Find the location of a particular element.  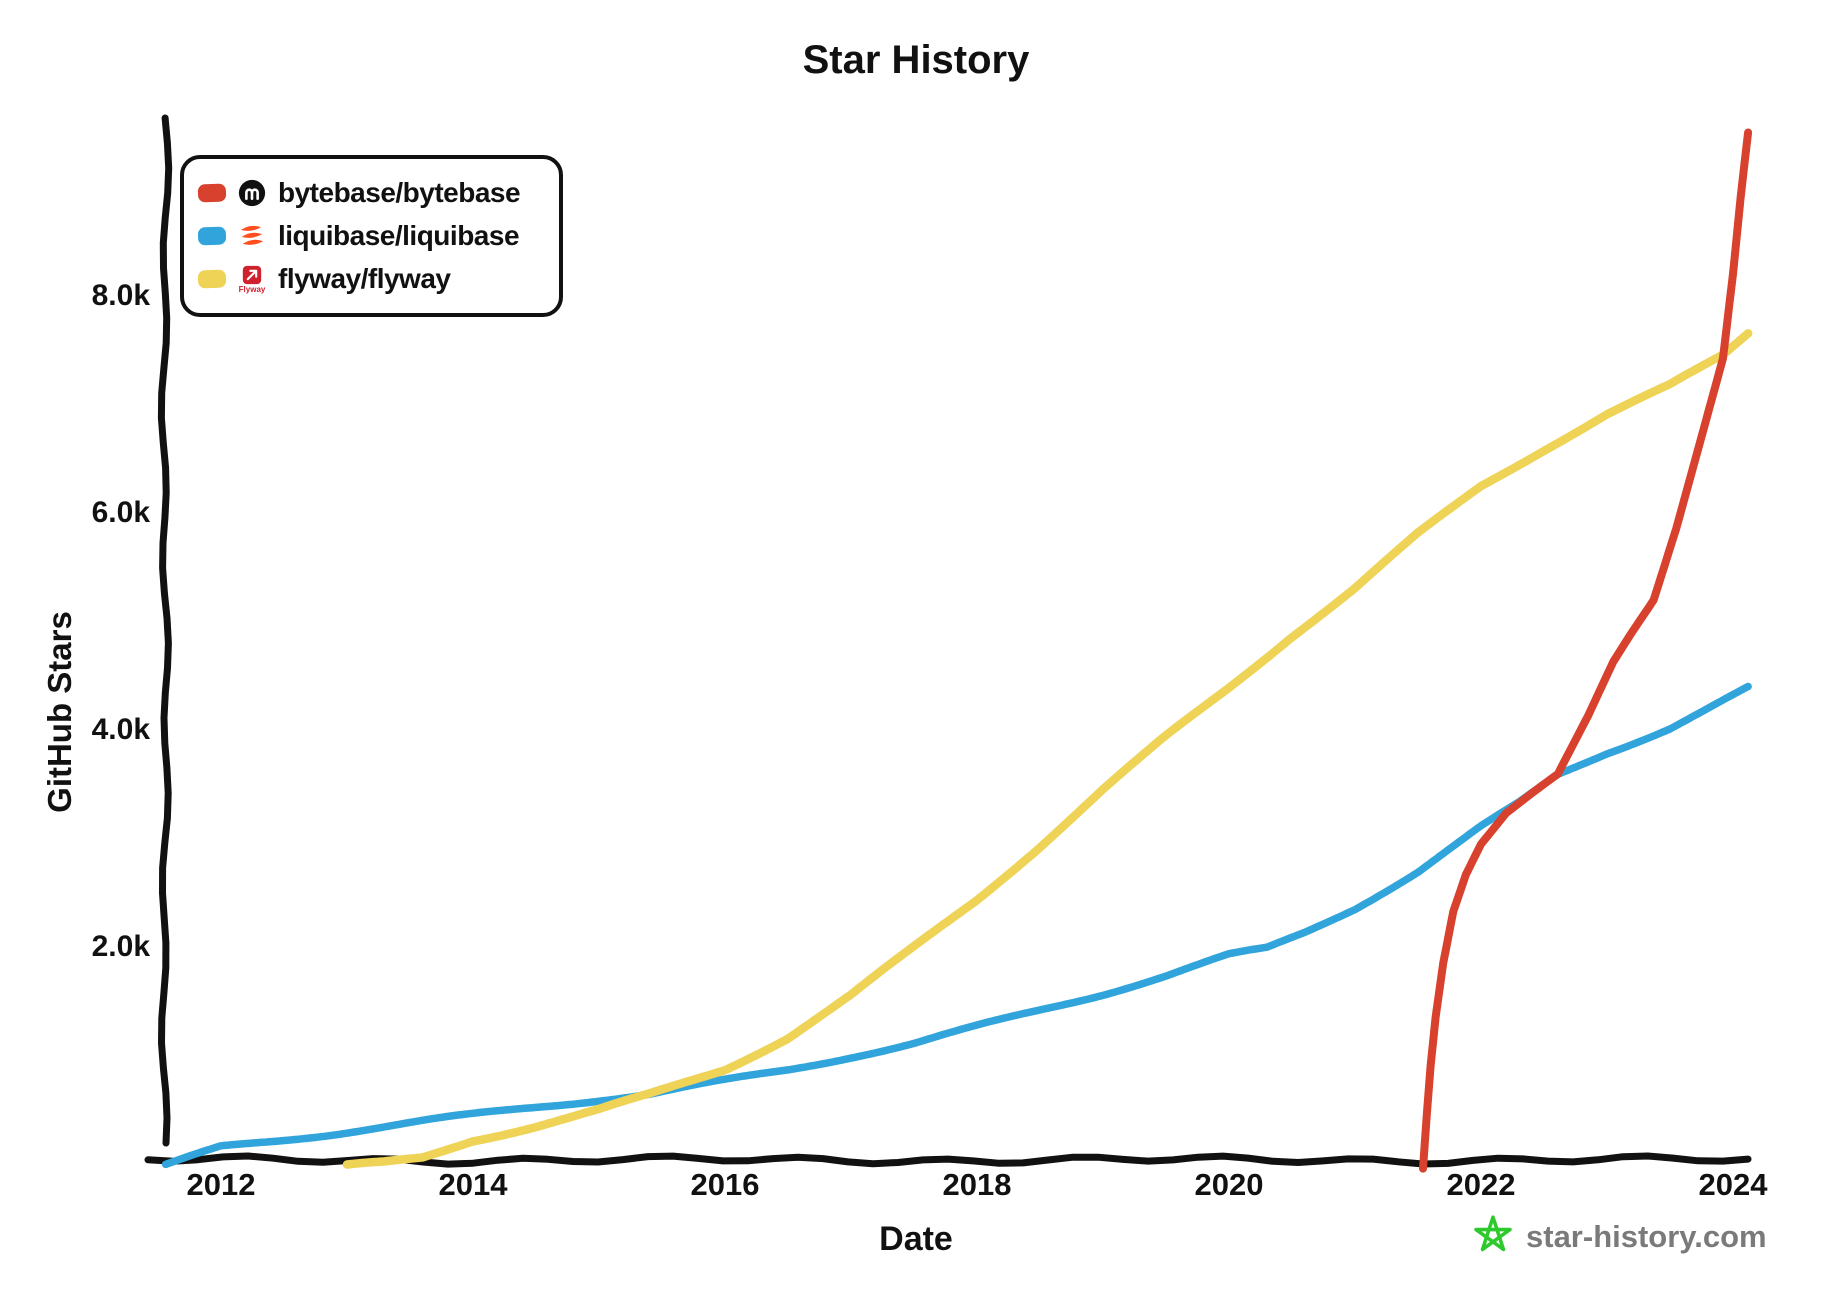

legend-item-bytebase: bytebase/bytebase is located at coordinates (378, 193).